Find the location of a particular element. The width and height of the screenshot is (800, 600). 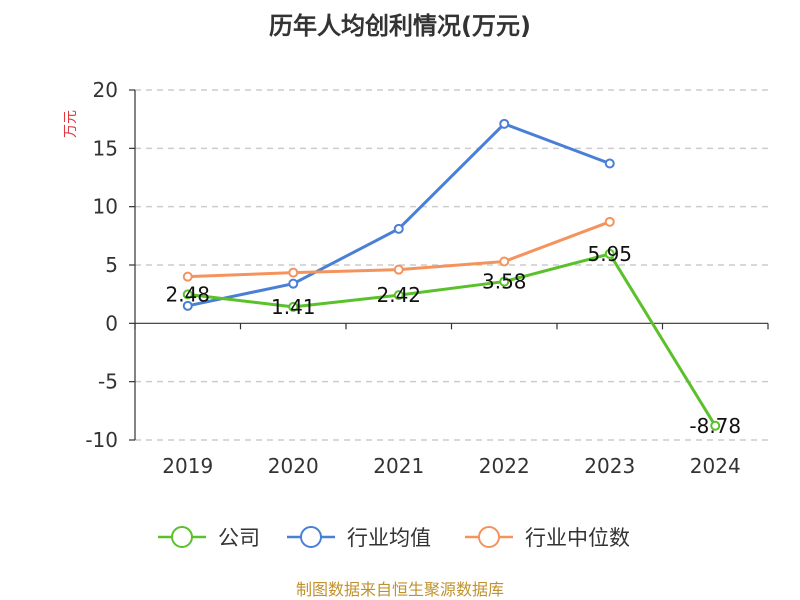

legend-item: 行业中位数 is located at coordinates (547, 538).